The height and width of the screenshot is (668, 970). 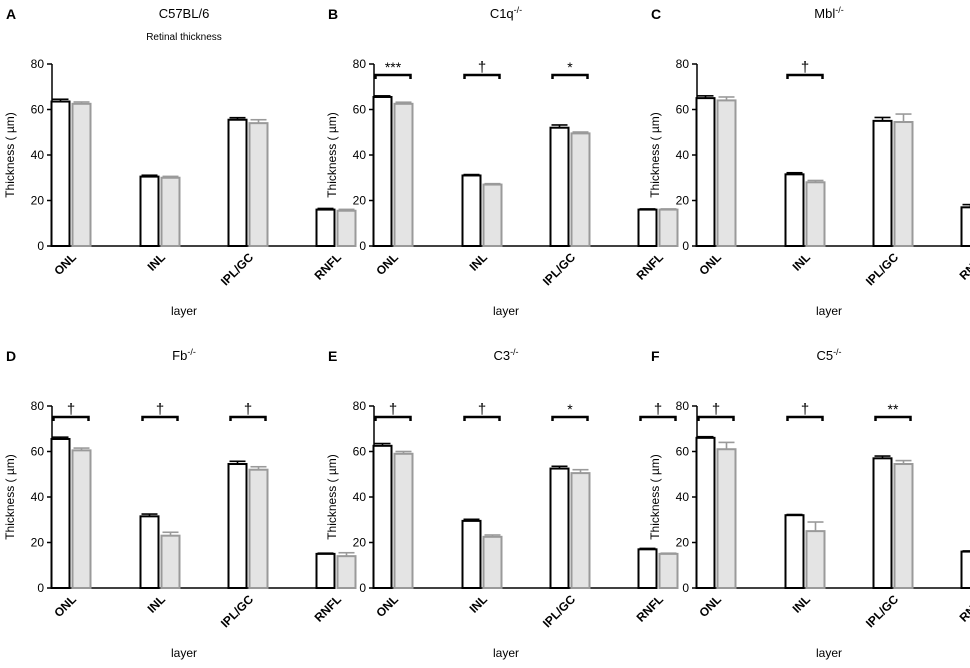 What do you see at coordinates (656, 14) in the screenshot?
I see `panel-letter: C` at bounding box center [656, 14].